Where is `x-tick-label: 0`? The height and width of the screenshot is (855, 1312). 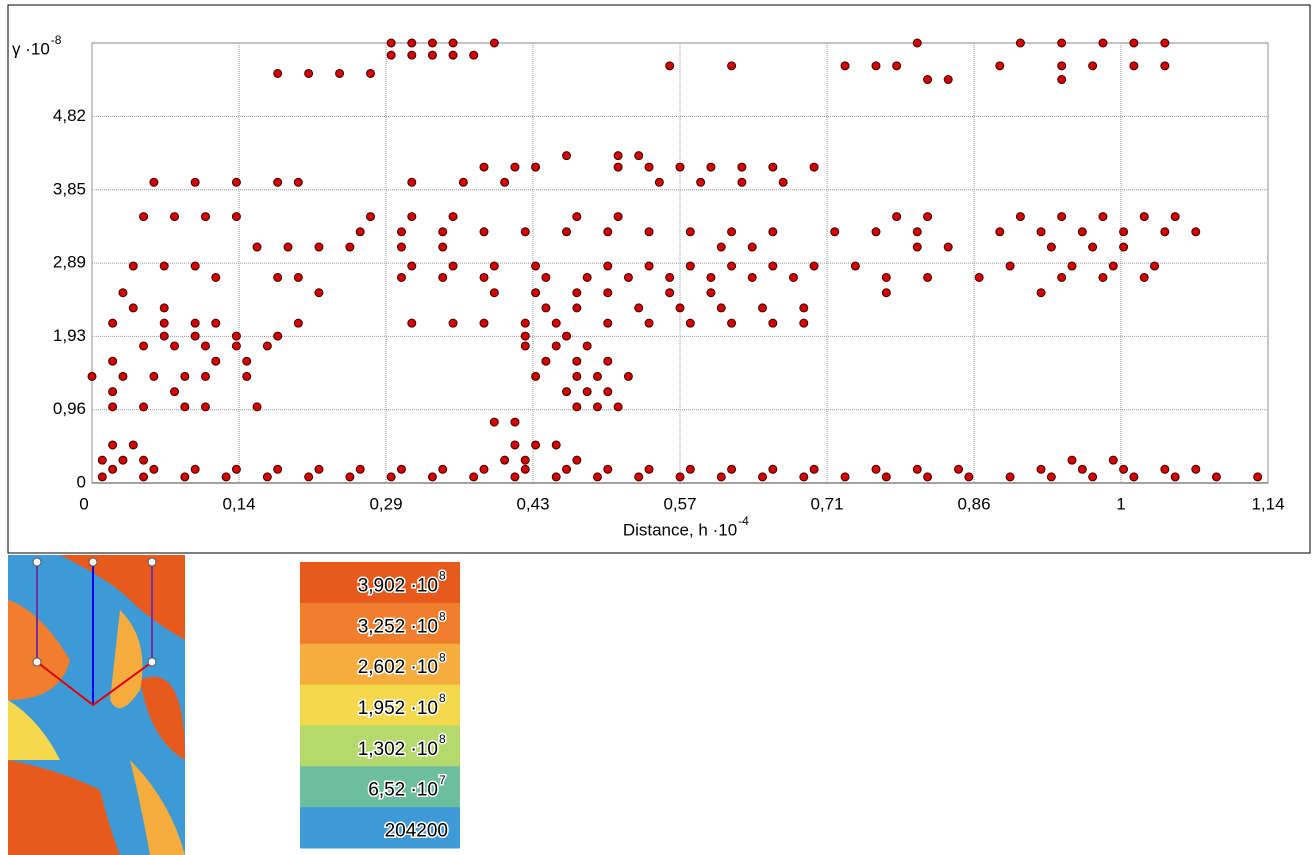
x-tick-label: 0 is located at coordinates (83, 503).